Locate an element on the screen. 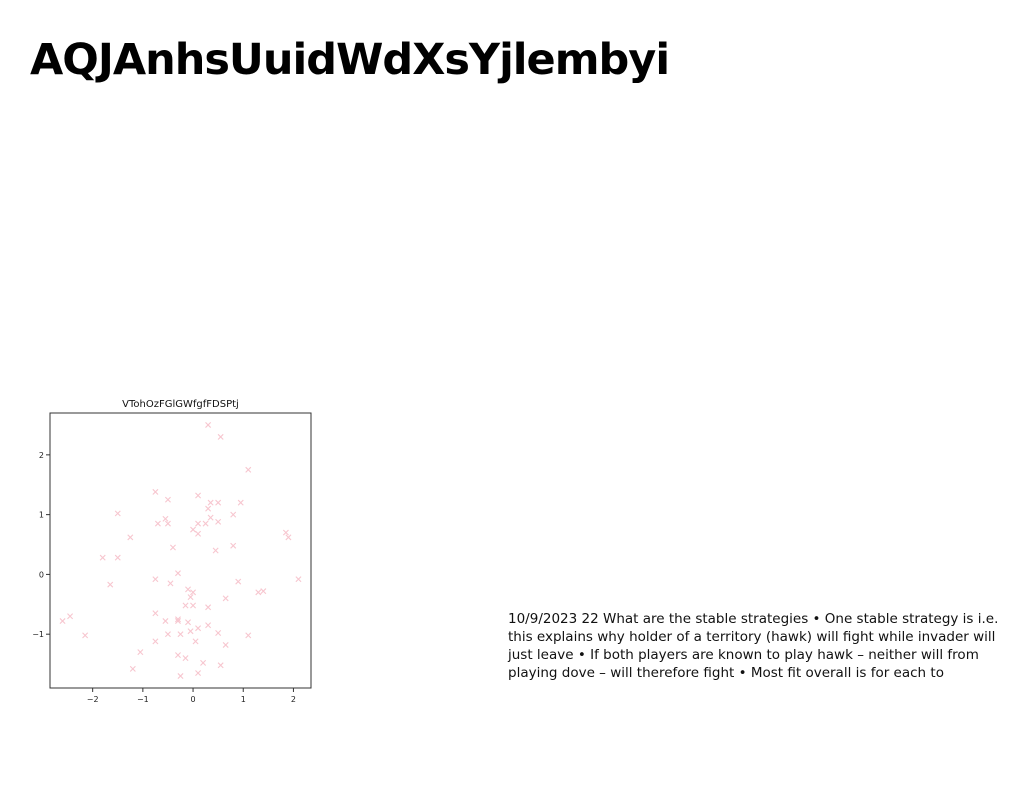 This screenshot has width=1024, height=788. chart-title: VTohOzFGlGWfgfFDSPtj is located at coordinates (180, 404).